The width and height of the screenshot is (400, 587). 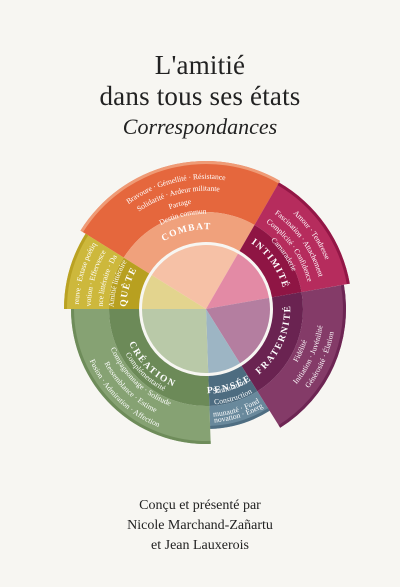 I want to click on intimite-center-wedge, so click(x=238, y=281).